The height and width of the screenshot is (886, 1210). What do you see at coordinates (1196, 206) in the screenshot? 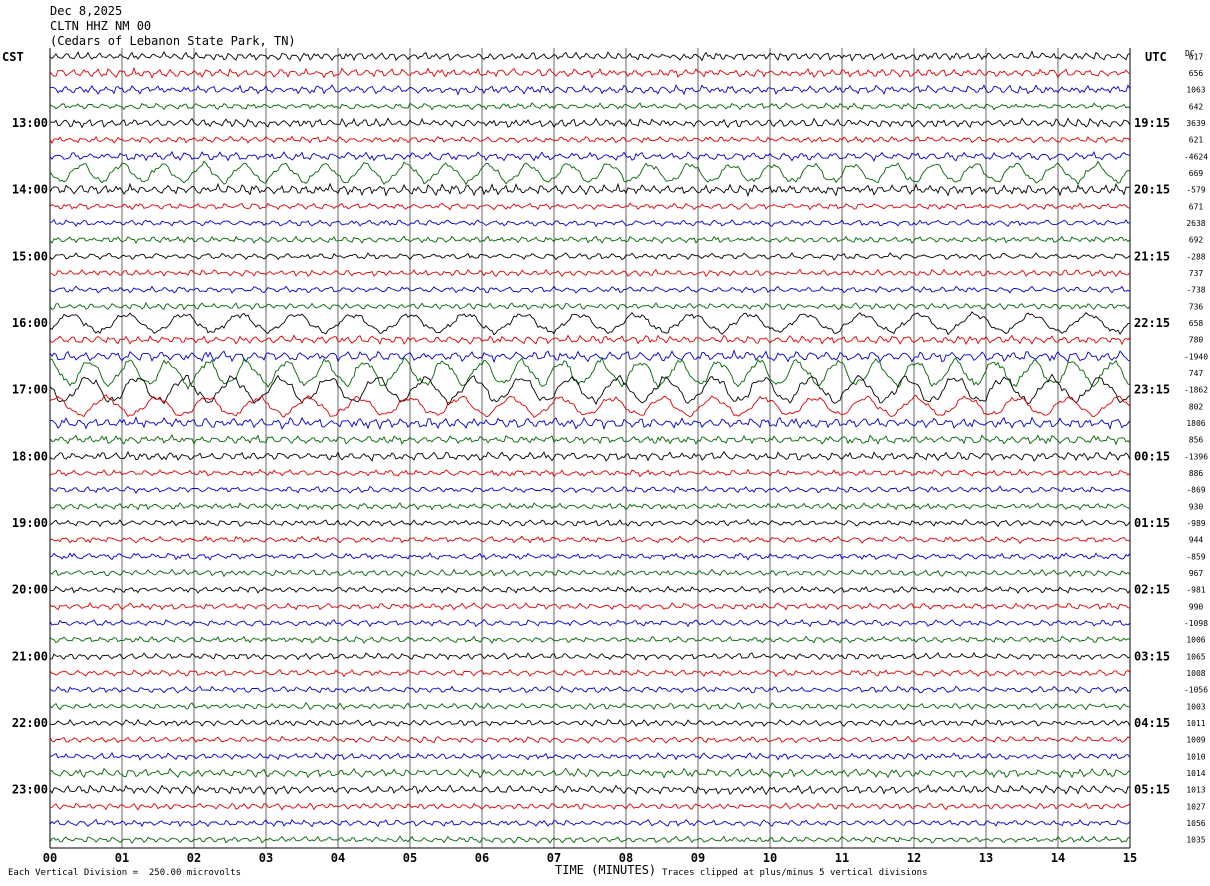
I see `dc-offset-label: 671` at bounding box center [1196, 206].